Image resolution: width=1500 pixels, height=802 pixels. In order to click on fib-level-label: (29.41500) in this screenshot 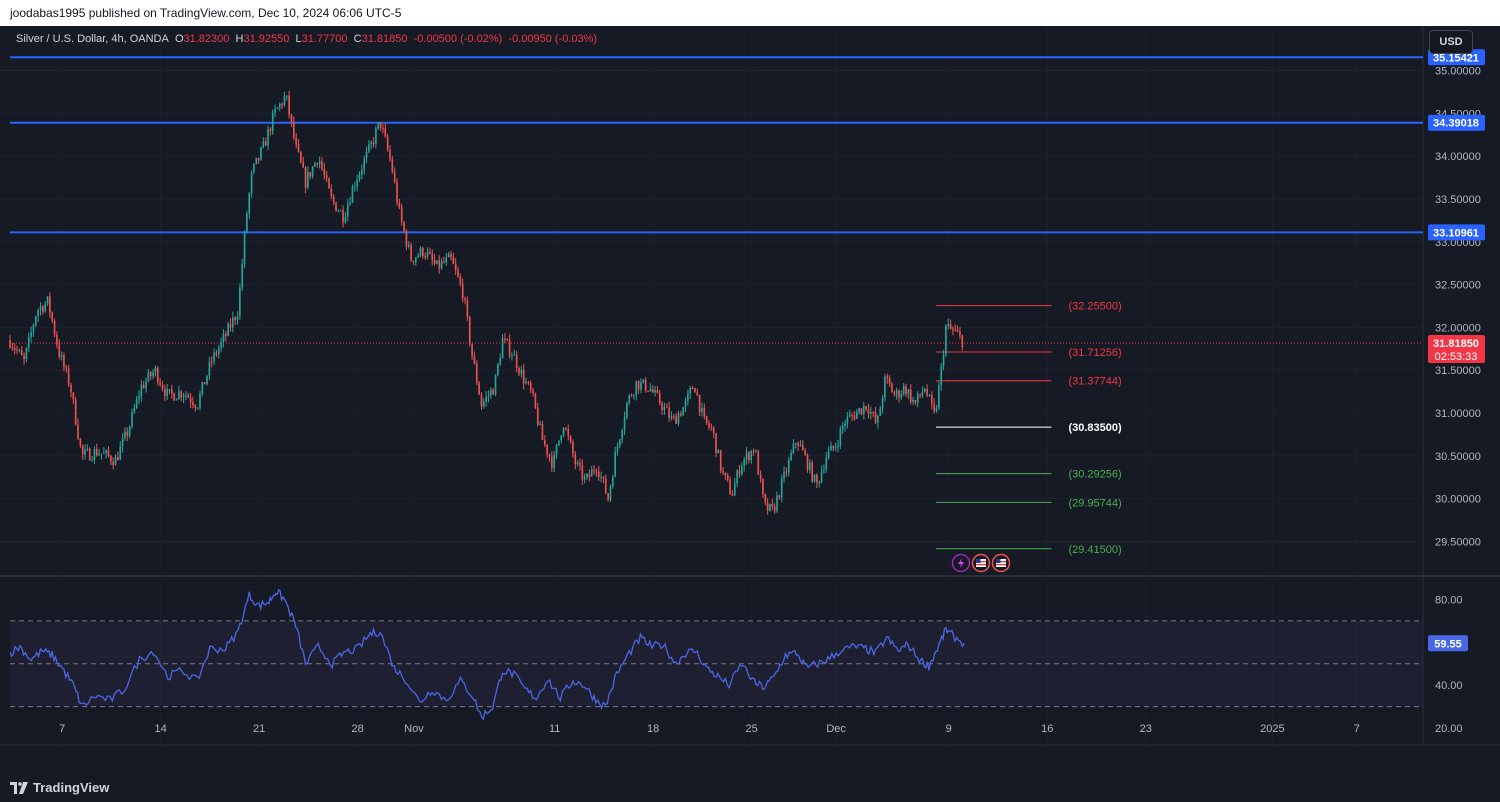, I will do `click(1094, 550)`.